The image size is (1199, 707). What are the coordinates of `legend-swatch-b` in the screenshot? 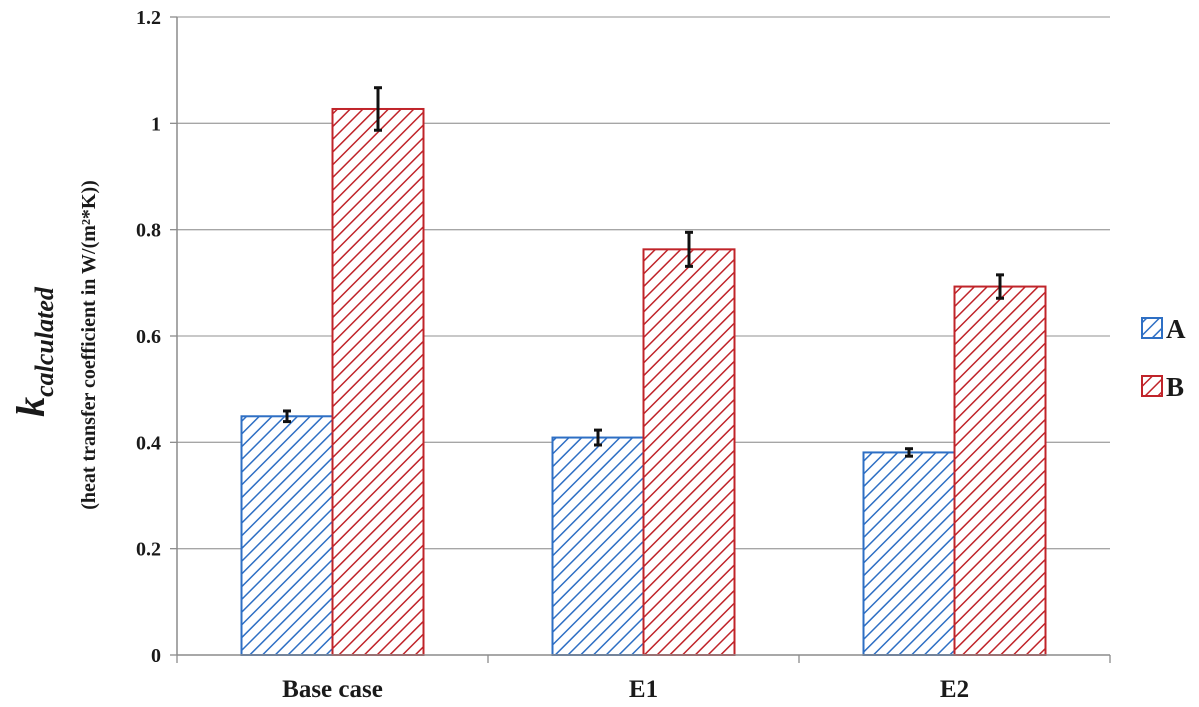 It's located at (1152, 386).